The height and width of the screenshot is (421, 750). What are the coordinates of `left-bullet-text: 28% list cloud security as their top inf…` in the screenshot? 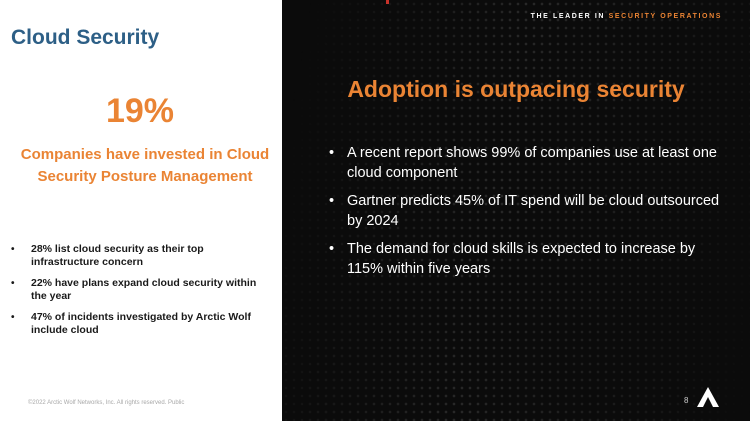 It's located at (117, 255).